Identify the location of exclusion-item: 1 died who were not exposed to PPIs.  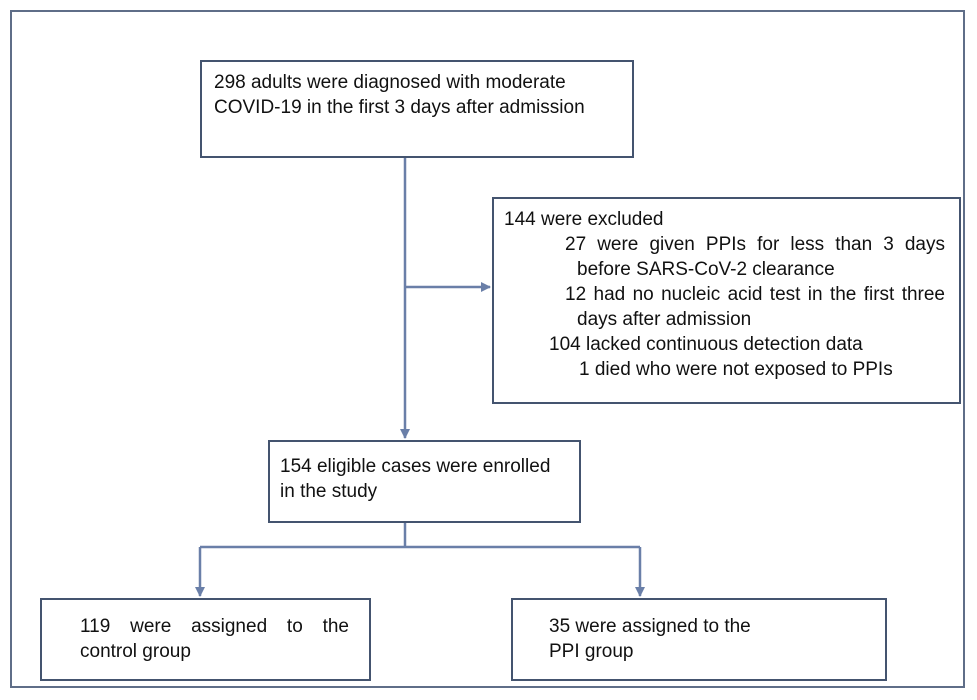
(736, 369).